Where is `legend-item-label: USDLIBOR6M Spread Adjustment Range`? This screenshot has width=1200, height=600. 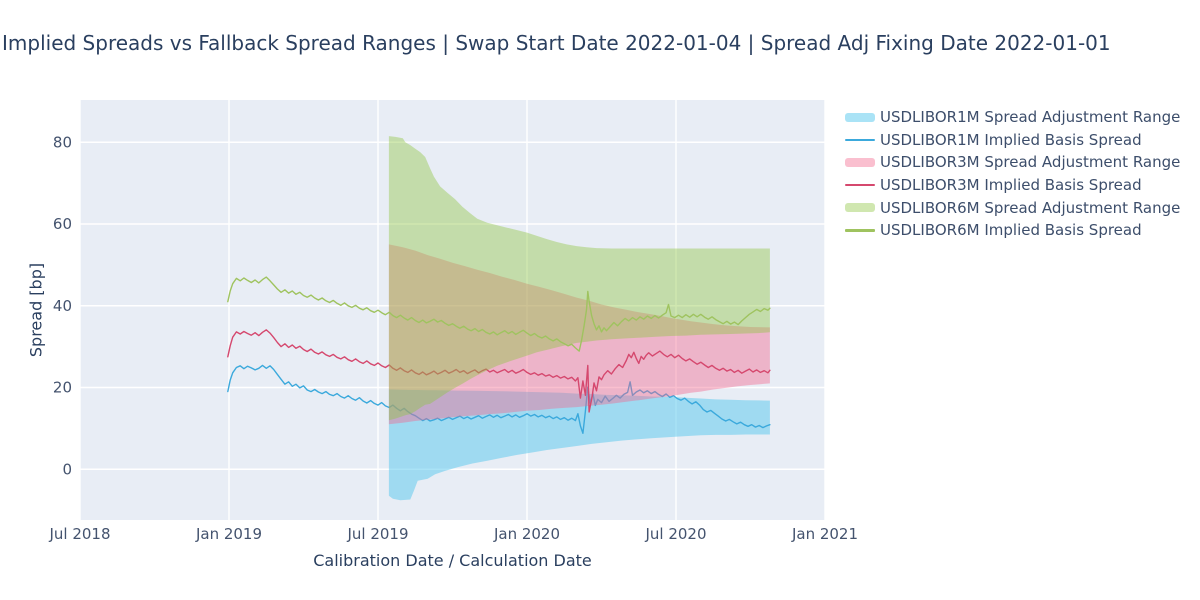 legend-item-label: USDLIBOR6M Spread Adjustment Range is located at coordinates (1030, 207).